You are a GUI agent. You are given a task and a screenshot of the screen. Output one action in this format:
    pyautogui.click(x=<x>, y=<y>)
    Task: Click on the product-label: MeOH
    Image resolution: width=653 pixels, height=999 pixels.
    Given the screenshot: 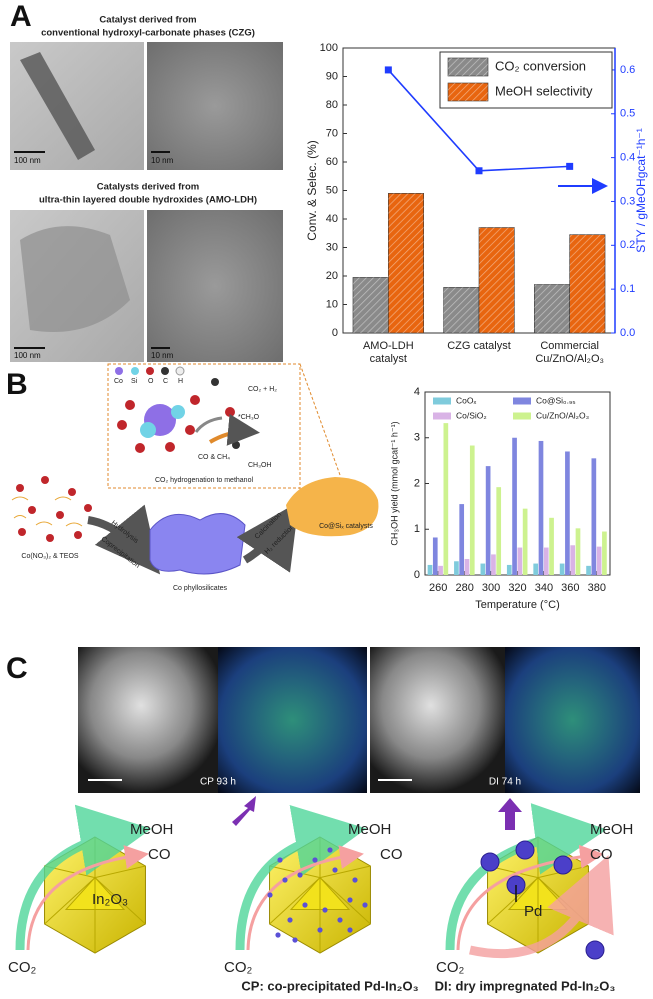 What is the action you would take?
    pyautogui.click(x=369, y=829)
    